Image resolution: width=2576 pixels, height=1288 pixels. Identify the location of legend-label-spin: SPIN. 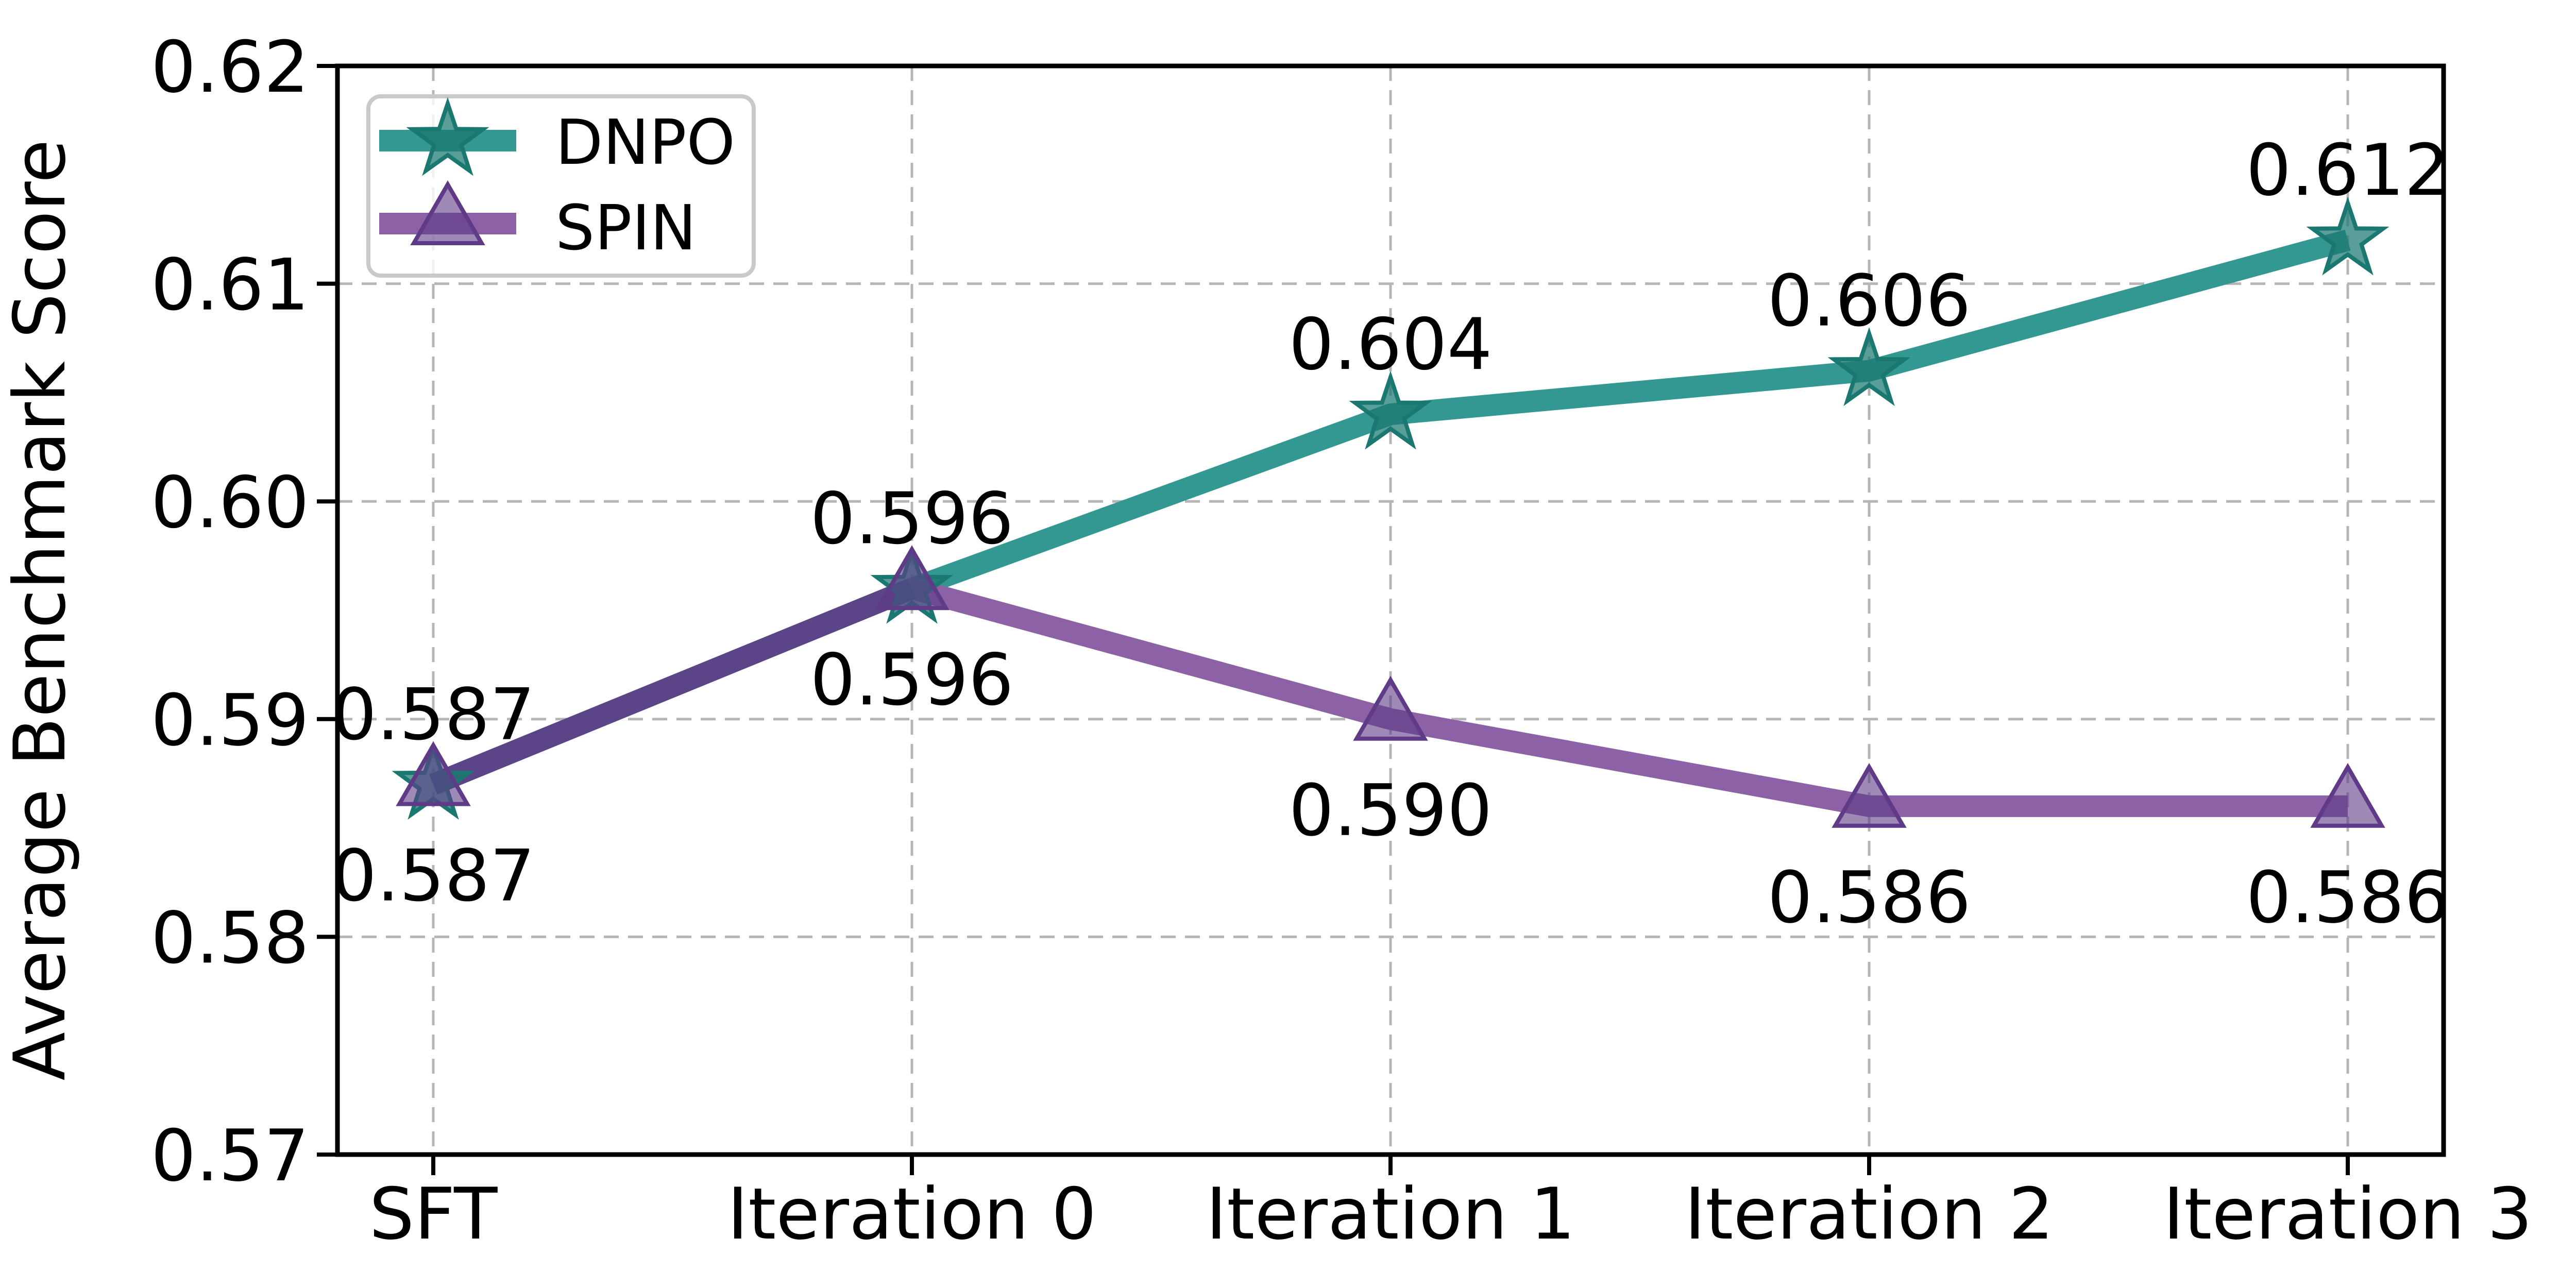
(626, 228).